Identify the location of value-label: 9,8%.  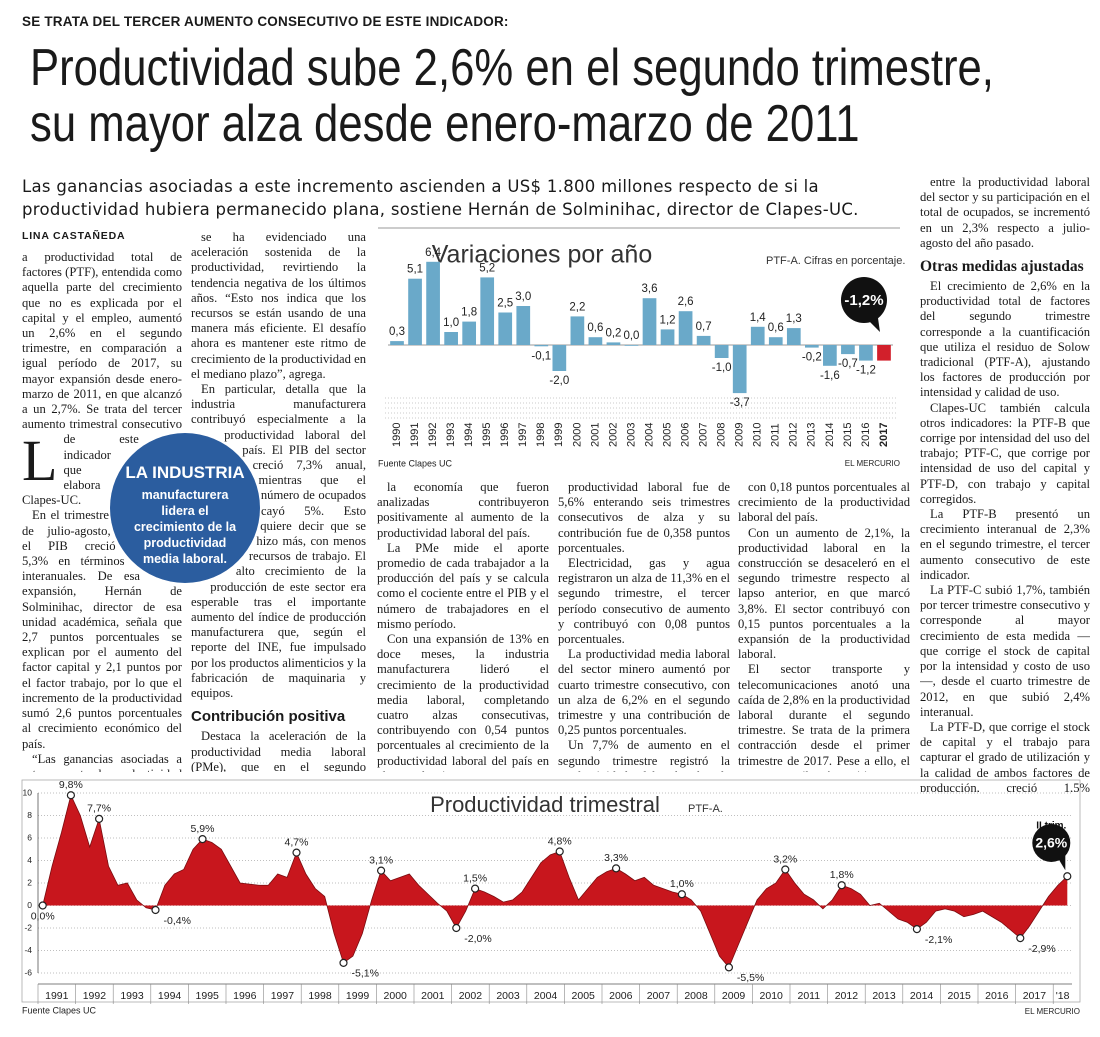
(71, 785).